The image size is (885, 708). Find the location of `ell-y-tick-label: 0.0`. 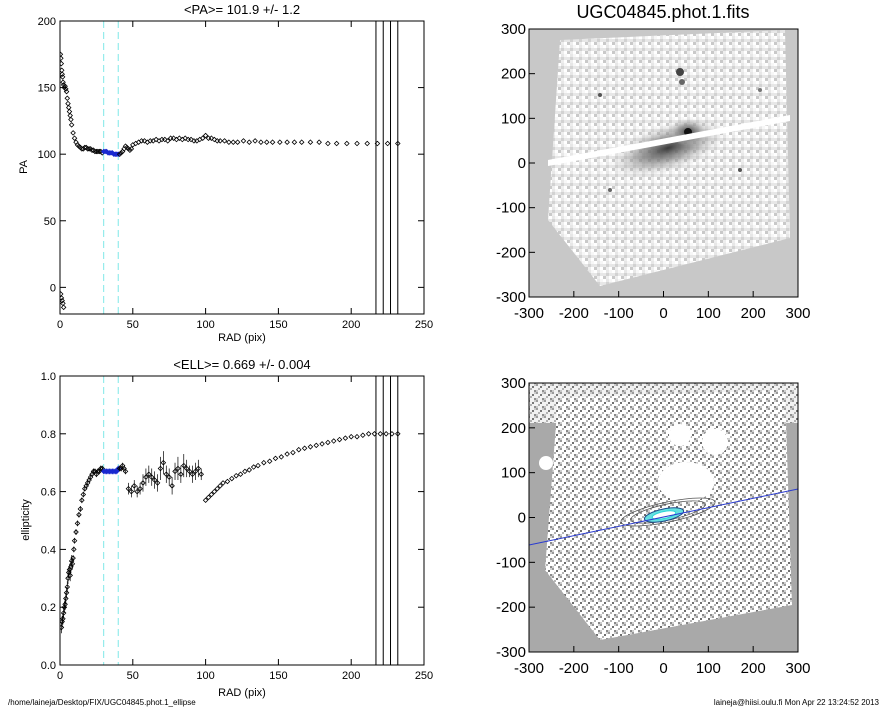

ell-y-tick-label: 0.0 is located at coordinates (48, 666).